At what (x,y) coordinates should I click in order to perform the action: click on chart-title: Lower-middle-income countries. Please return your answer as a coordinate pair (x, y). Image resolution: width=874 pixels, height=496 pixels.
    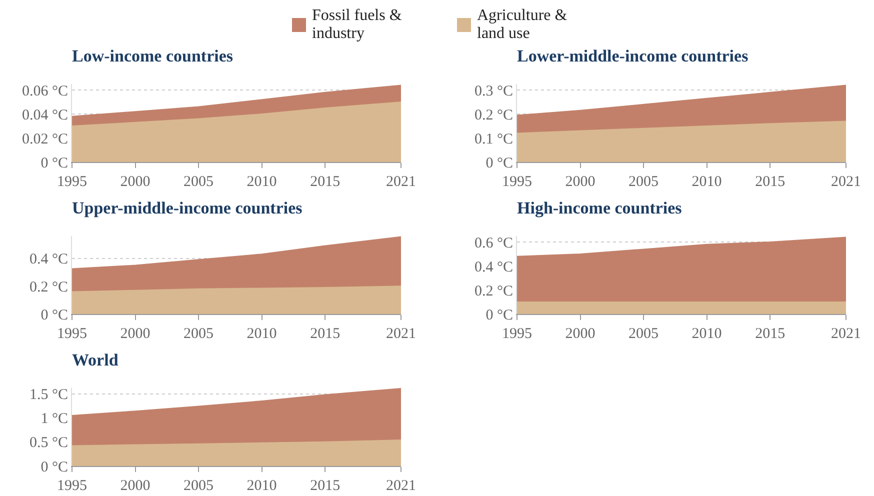
    Looking at the image, I should click on (633, 56).